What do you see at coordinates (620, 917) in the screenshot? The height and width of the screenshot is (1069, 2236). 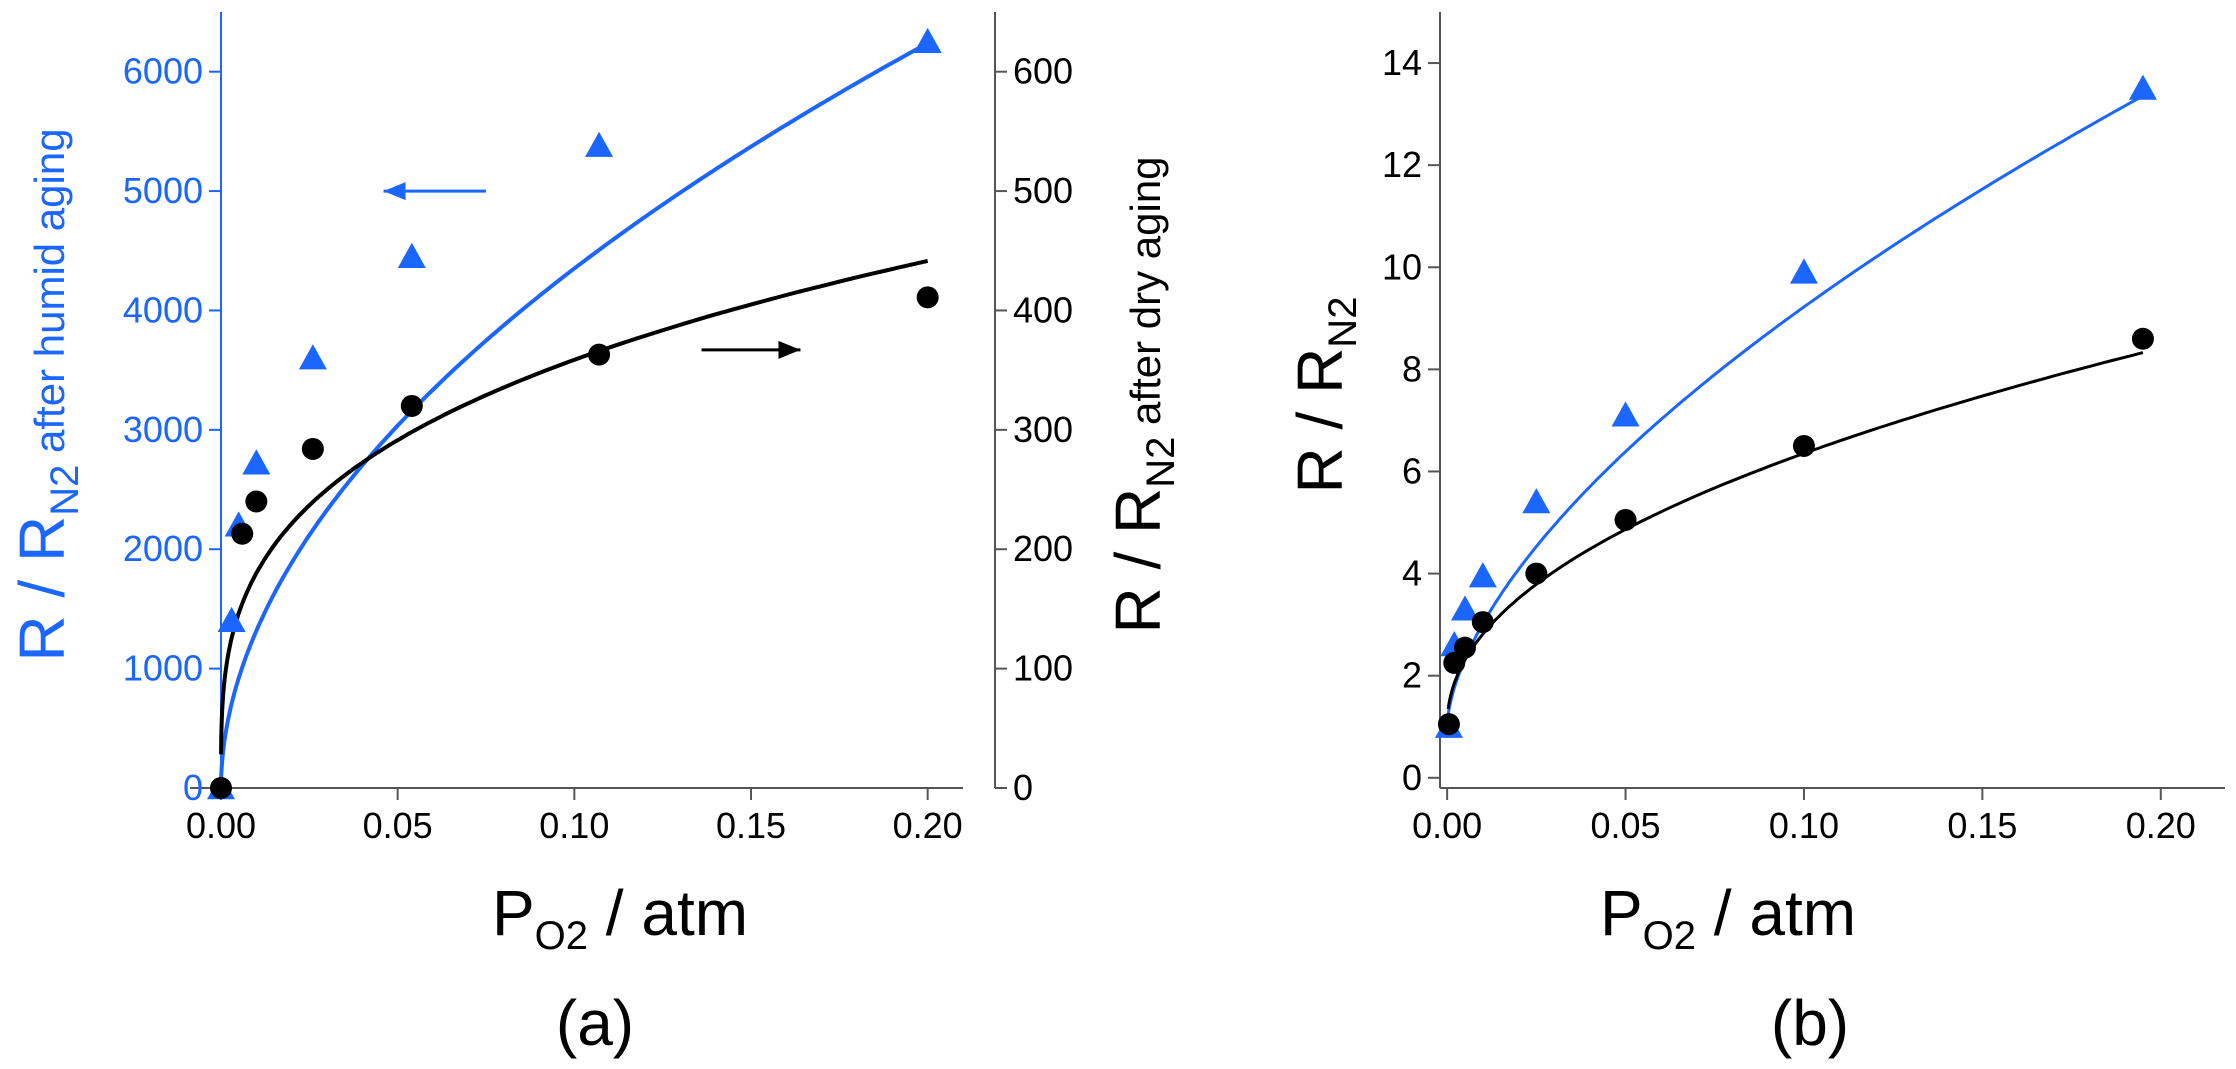 I see `panel-a-x-axis-title: PO2 / atm` at bounding box center [620, 917].